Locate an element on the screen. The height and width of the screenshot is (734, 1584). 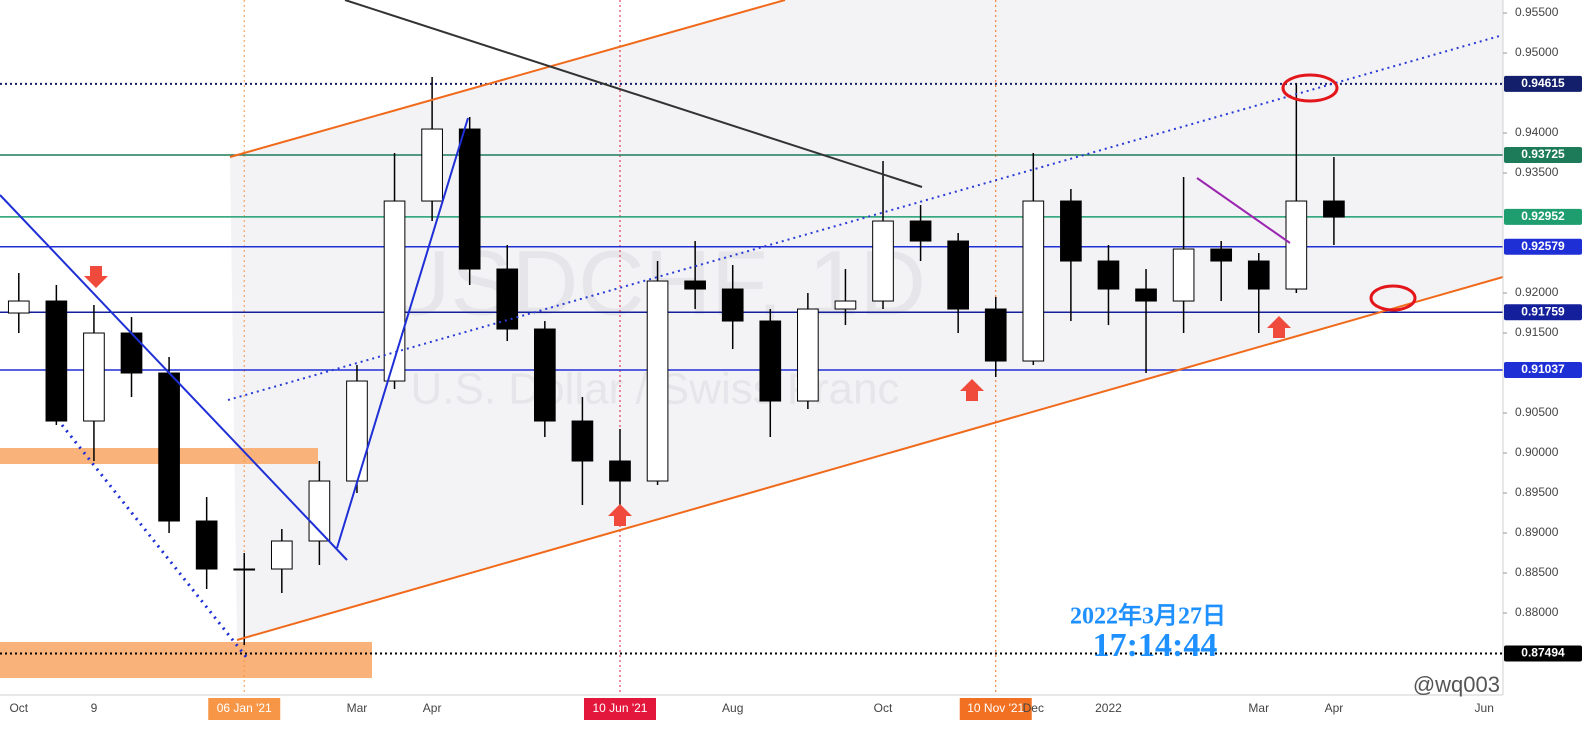
level-label: 0.92952 is located at coordinates (1543, 216).